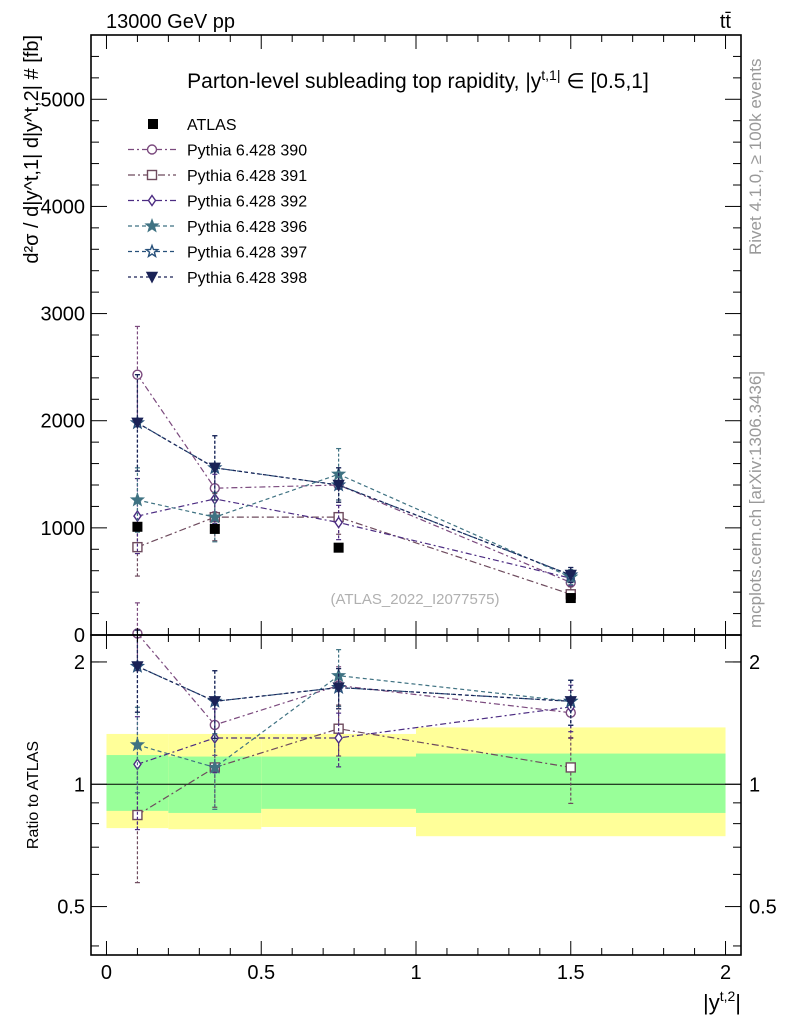 The height and width of the screenshot is (1024, 786). What do you see at coordinates (763, 908) in the screenshot?
I see `ratio-y-tick-label-right: 0.5` at bounding box center [763, 908].